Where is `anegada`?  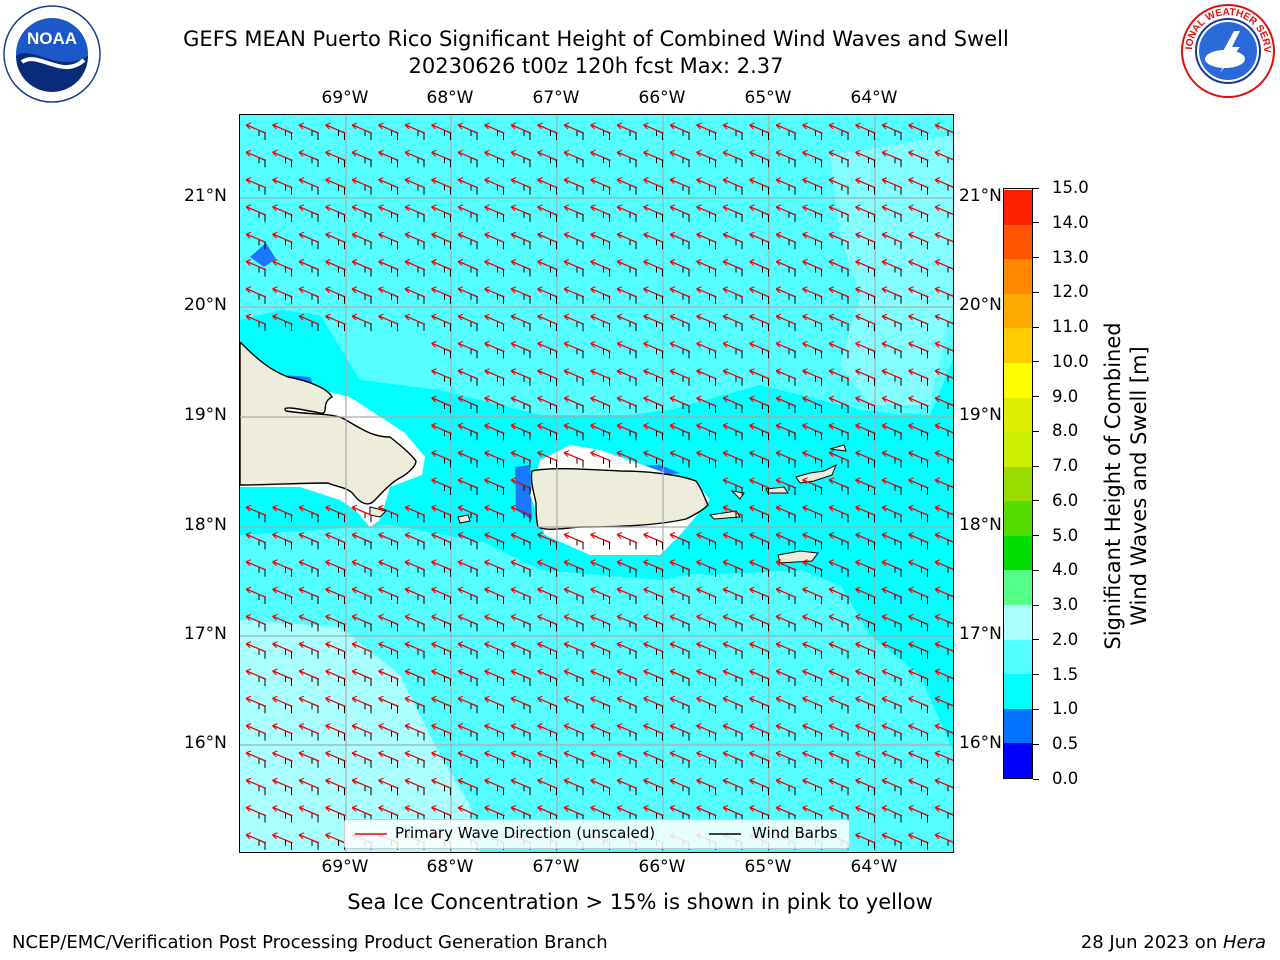 anegada is located at coordinates (838, 448).